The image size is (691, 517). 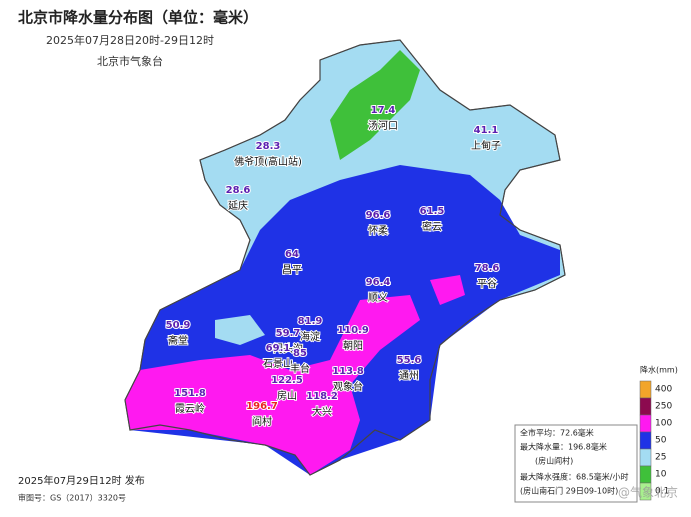 I want to click on station-name: 石景山, so click(x=278, y=364).